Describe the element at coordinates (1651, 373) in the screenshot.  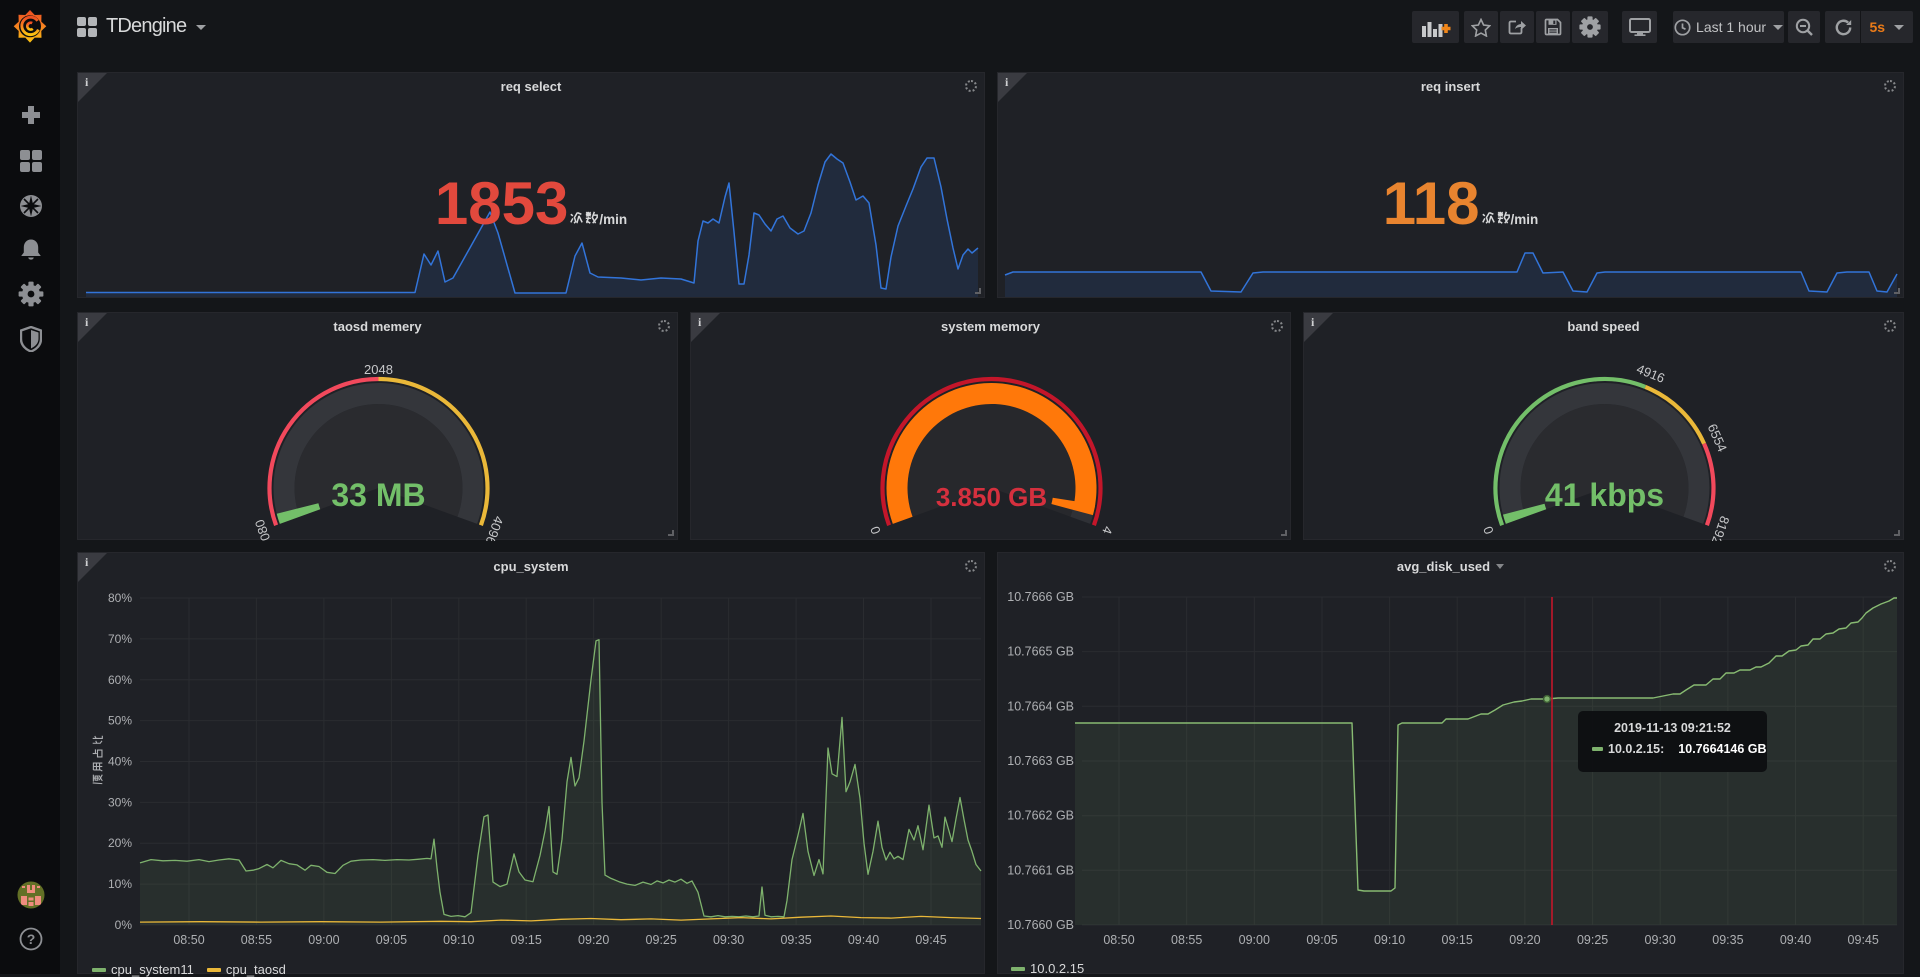
I see `svg-text: 4916` at that location.